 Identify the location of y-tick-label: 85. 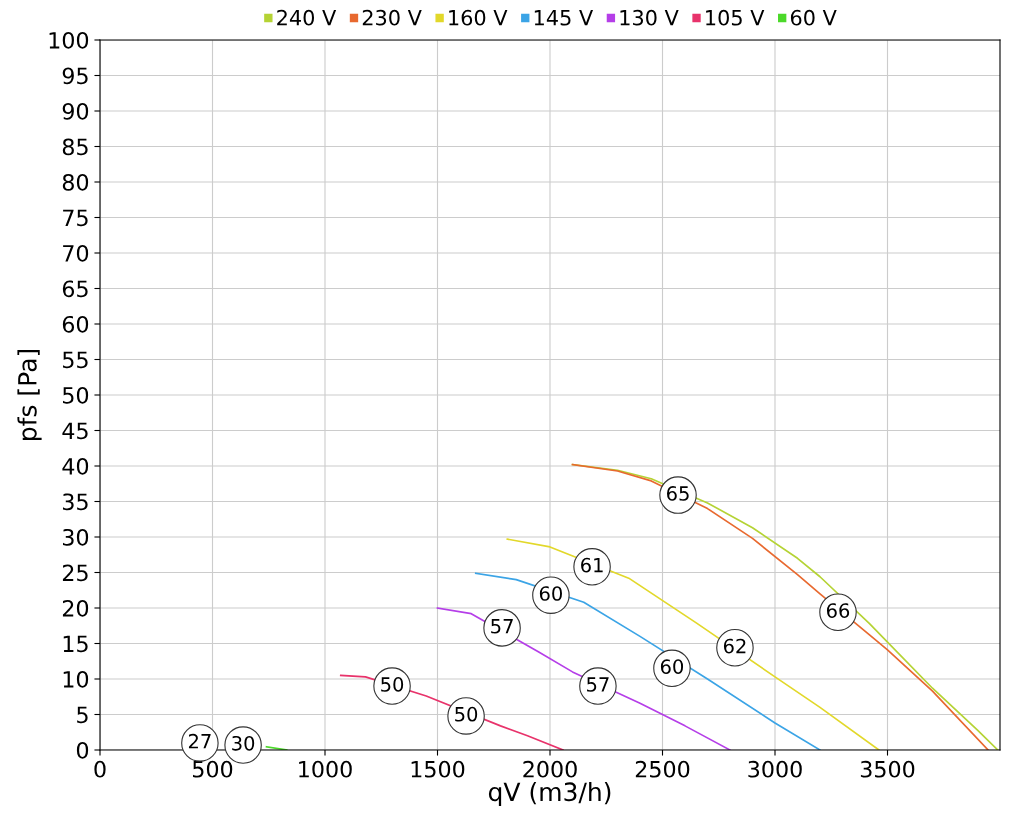
(75, 147).